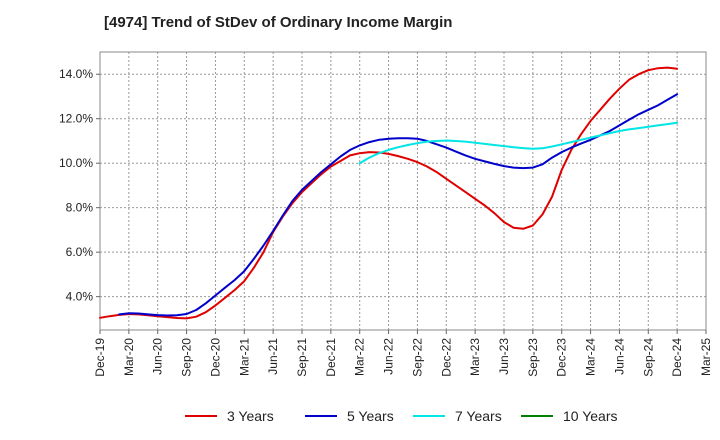 The width and height of the screenshot is (720, 440). I want to click on y-tick-label: 6.0%, so click(80, 252).